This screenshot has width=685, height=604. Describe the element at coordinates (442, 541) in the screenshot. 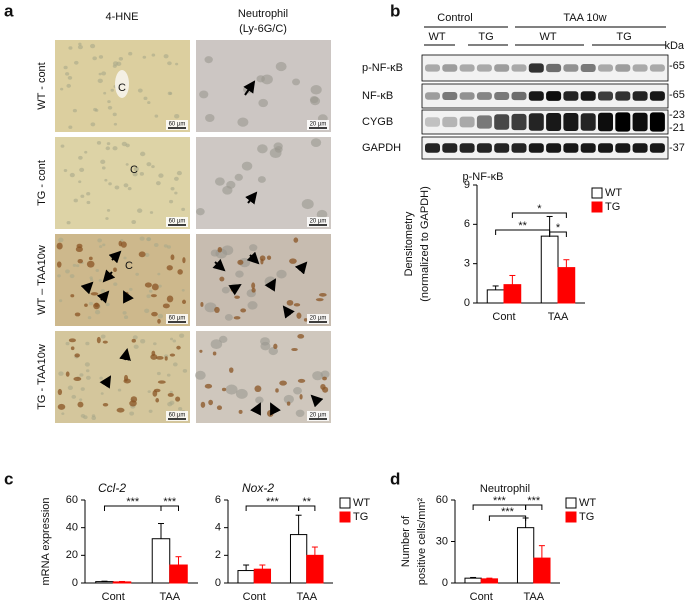

I see `y-tick-label: 30` at that location.